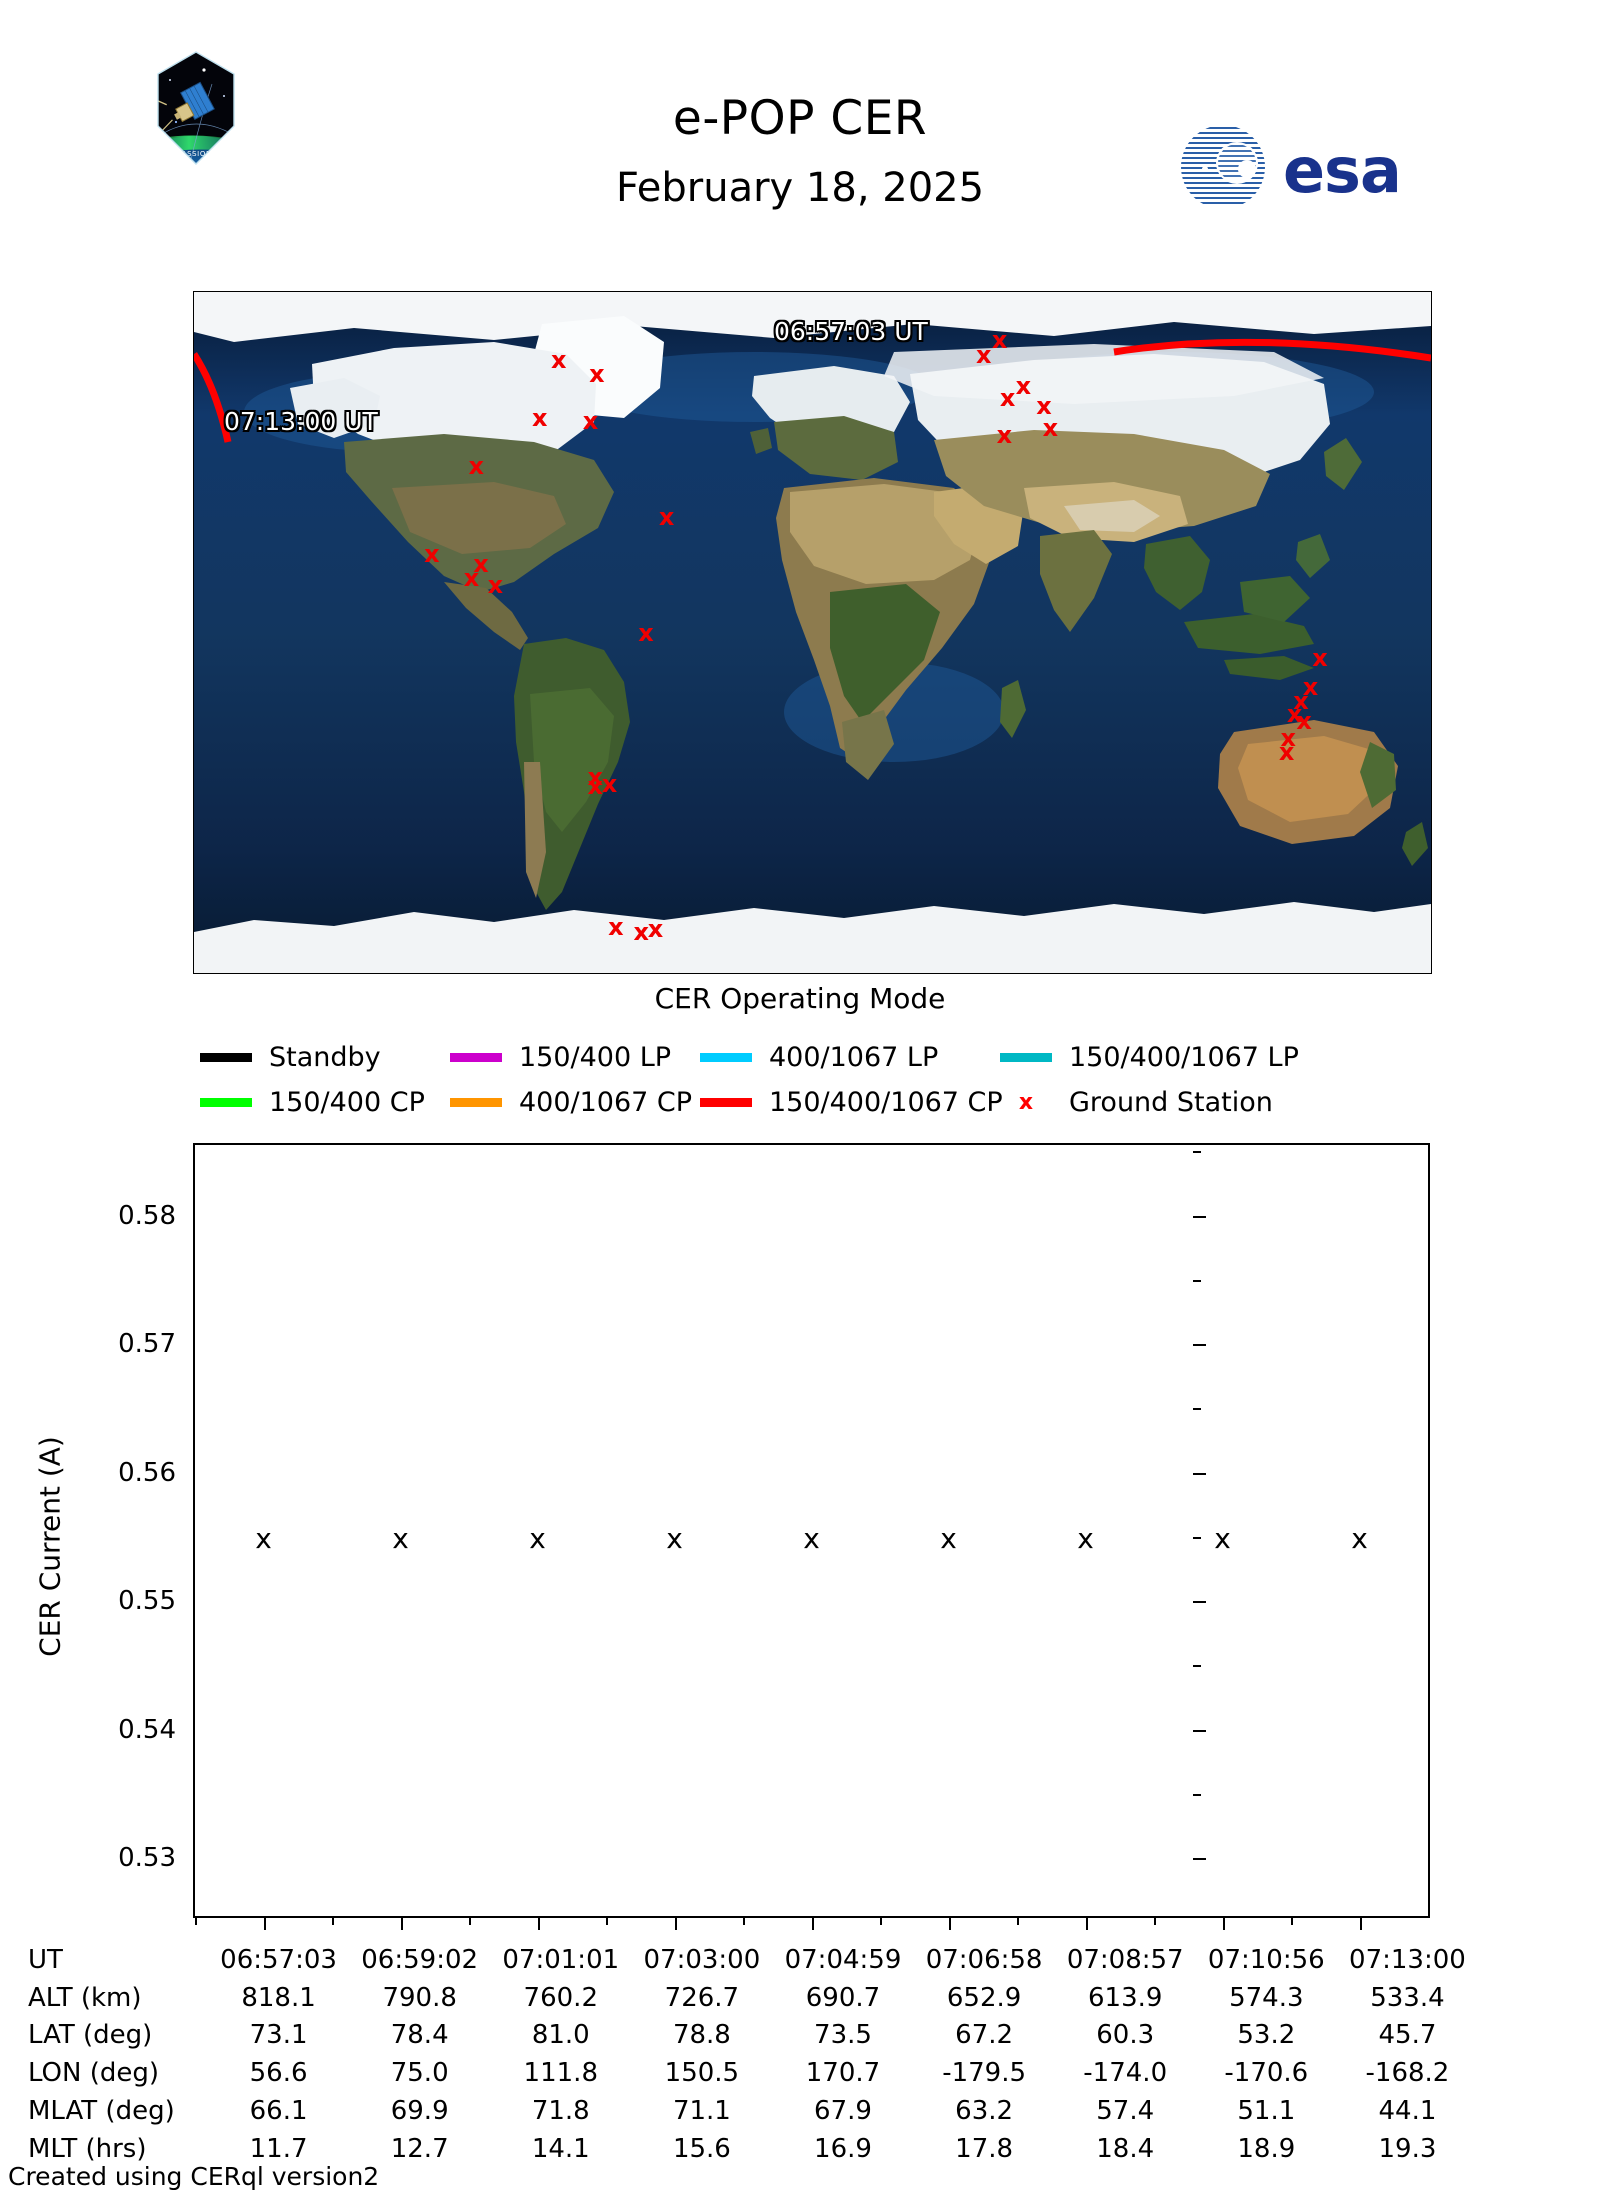 This screenshot has height=2200, width=1600. Describe the element at coordinates (800, 188) in the screenshot. I see `page-date: February 18, 2025` at that location.